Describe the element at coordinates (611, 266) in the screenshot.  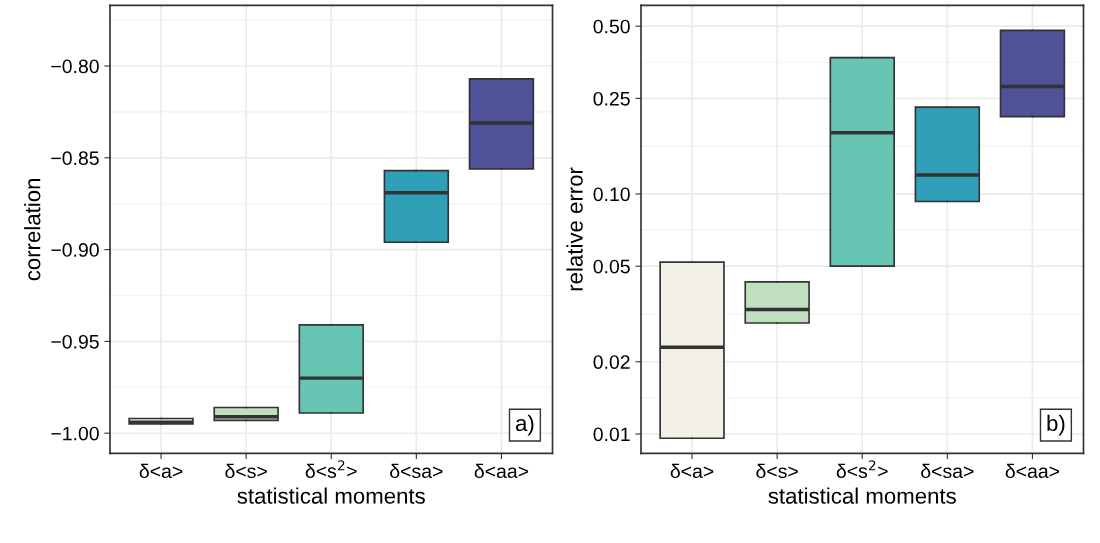
I see `y-tick-label: 0.05` at that location.